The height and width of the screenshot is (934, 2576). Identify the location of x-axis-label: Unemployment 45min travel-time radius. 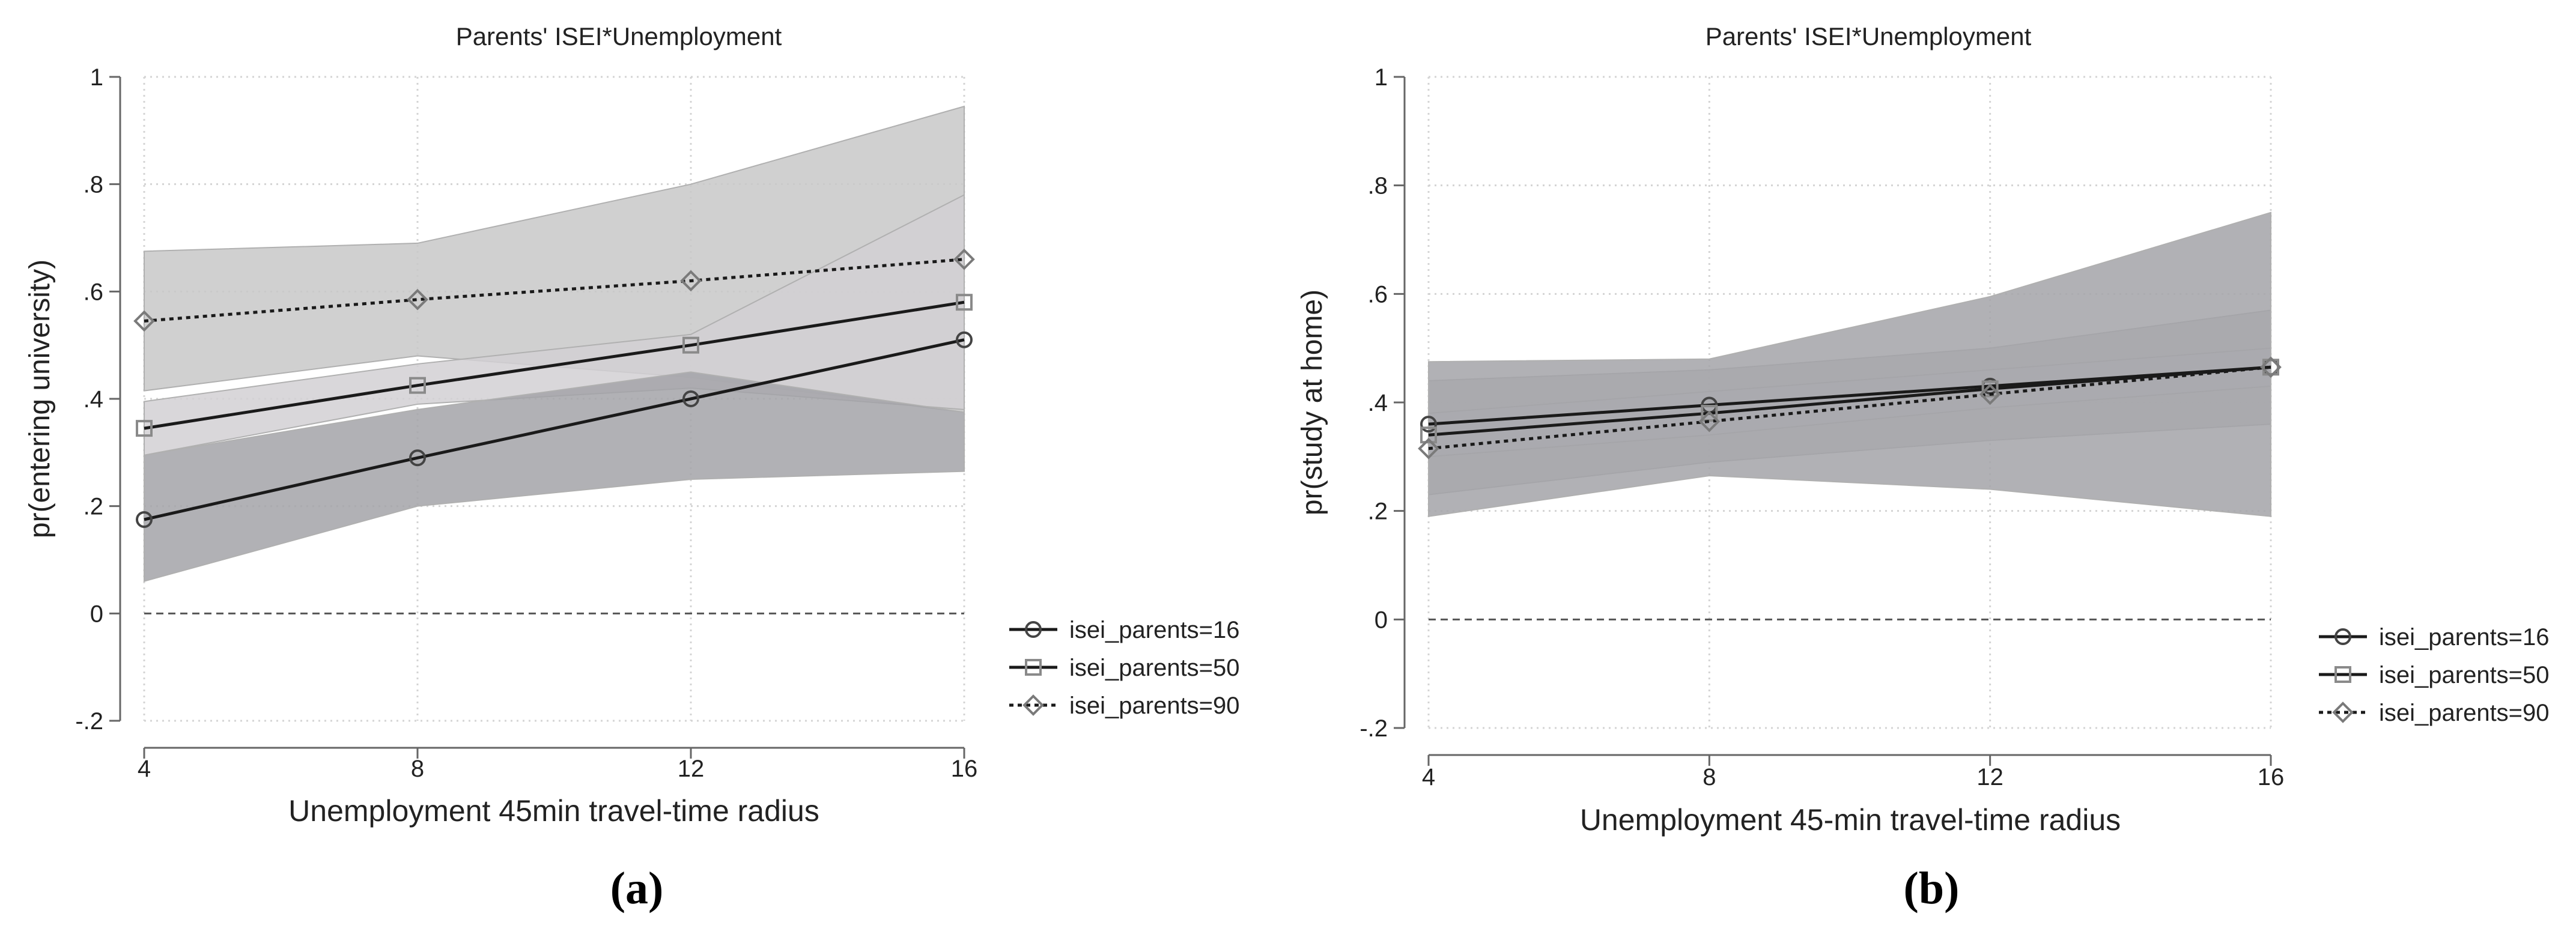
(553, 811).